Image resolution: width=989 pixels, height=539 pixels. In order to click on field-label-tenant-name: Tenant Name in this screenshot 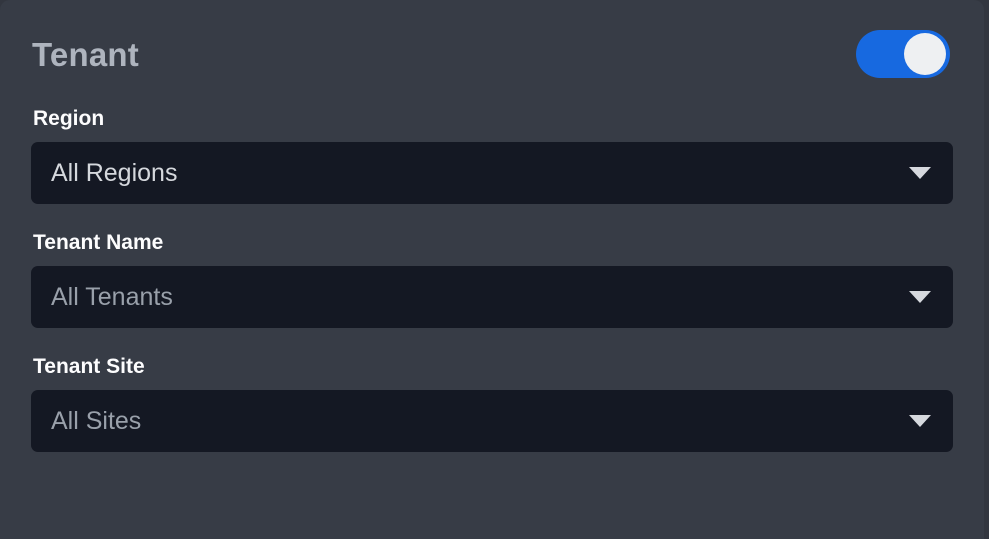, I will do `click(98, 242)`.